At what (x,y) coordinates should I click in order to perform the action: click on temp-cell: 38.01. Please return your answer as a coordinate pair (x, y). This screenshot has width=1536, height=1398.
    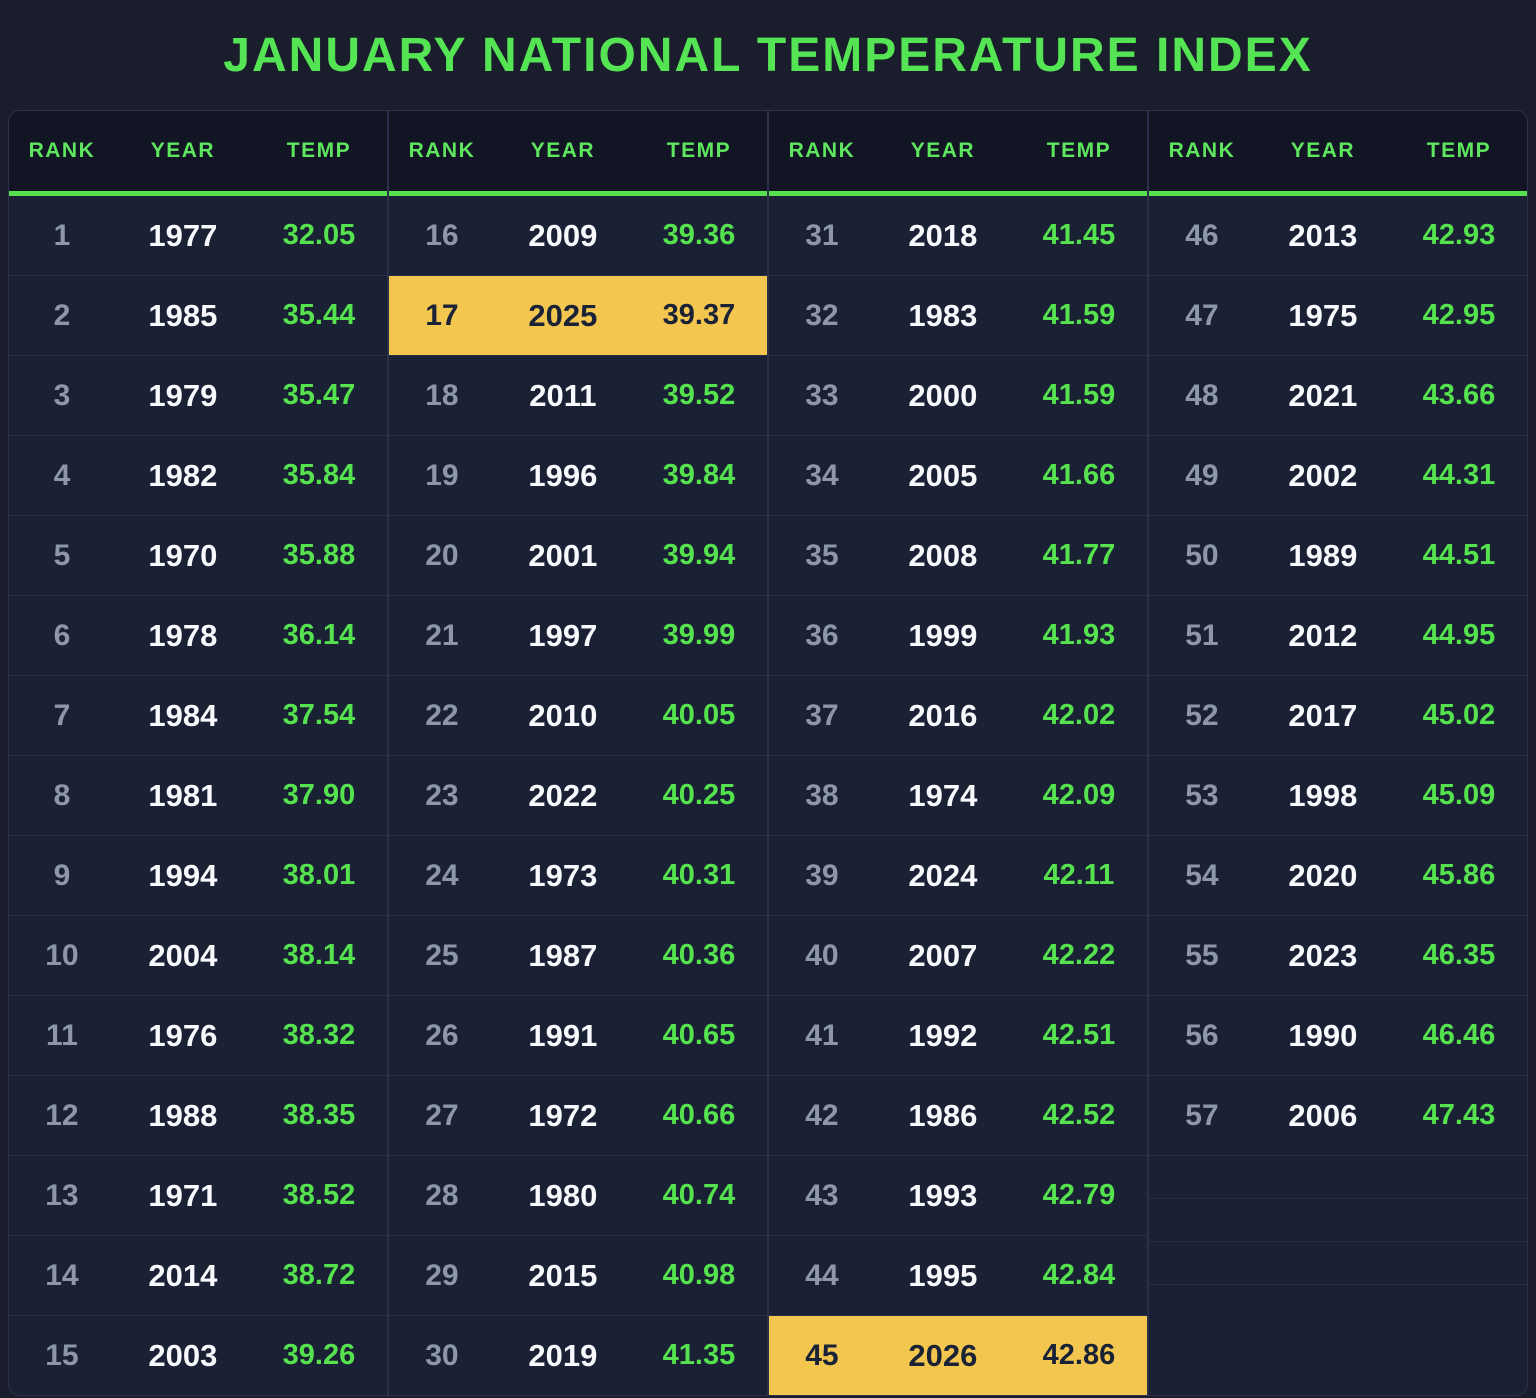
    Looking at the image, I should click on (319, 875).